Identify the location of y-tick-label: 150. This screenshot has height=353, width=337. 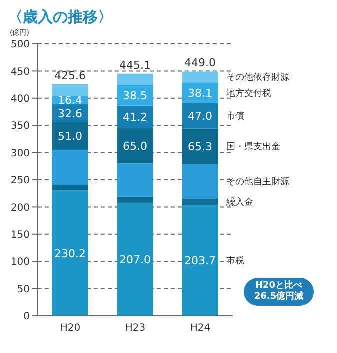
(20, 235).